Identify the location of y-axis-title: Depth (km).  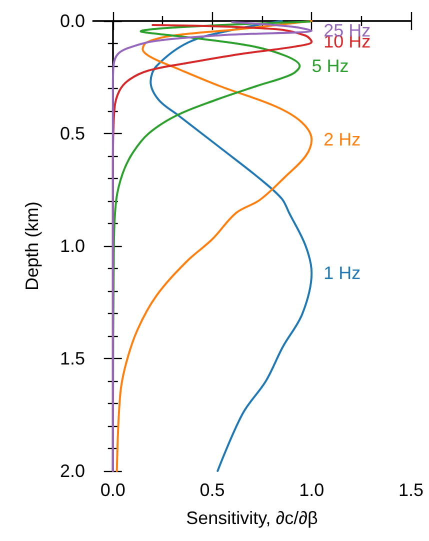
(32, 246).